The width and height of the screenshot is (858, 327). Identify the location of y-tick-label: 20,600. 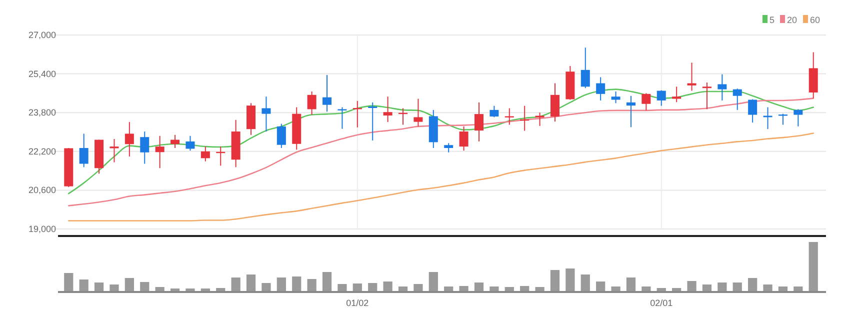
(42, 190).